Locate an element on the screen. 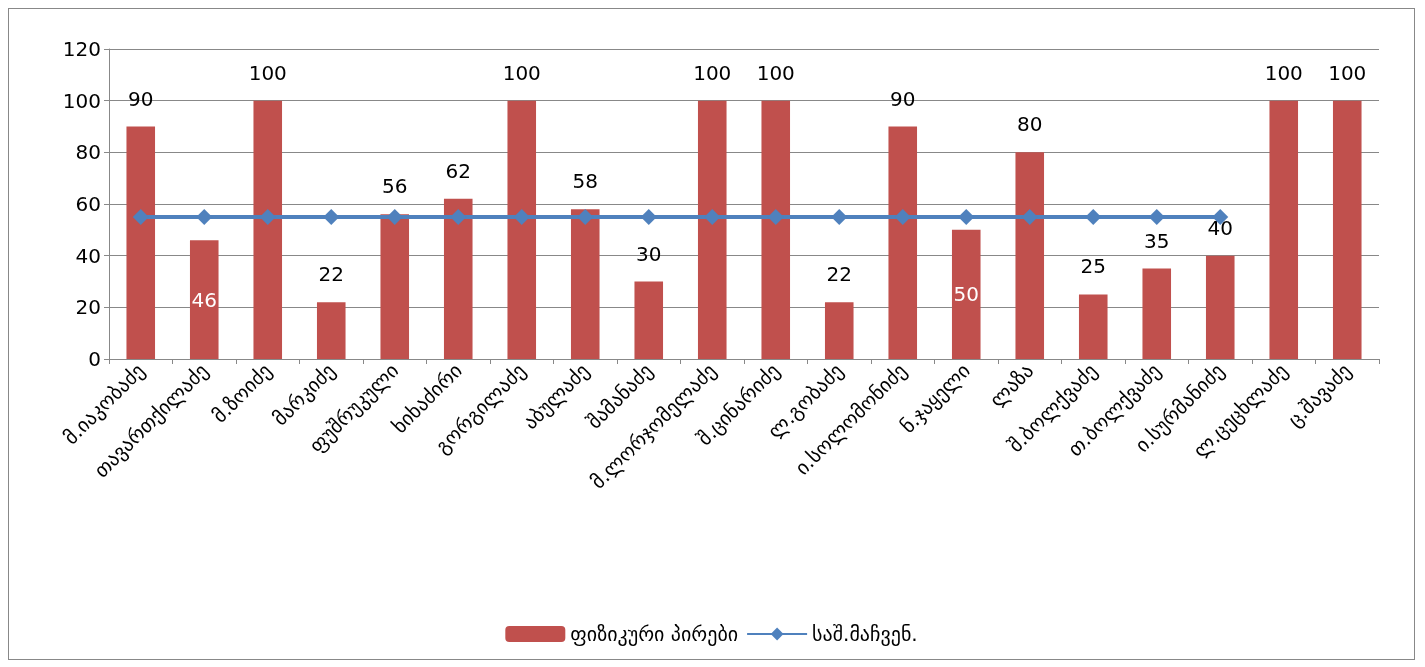  data-label: 50 is located at coordinates (966, 294).